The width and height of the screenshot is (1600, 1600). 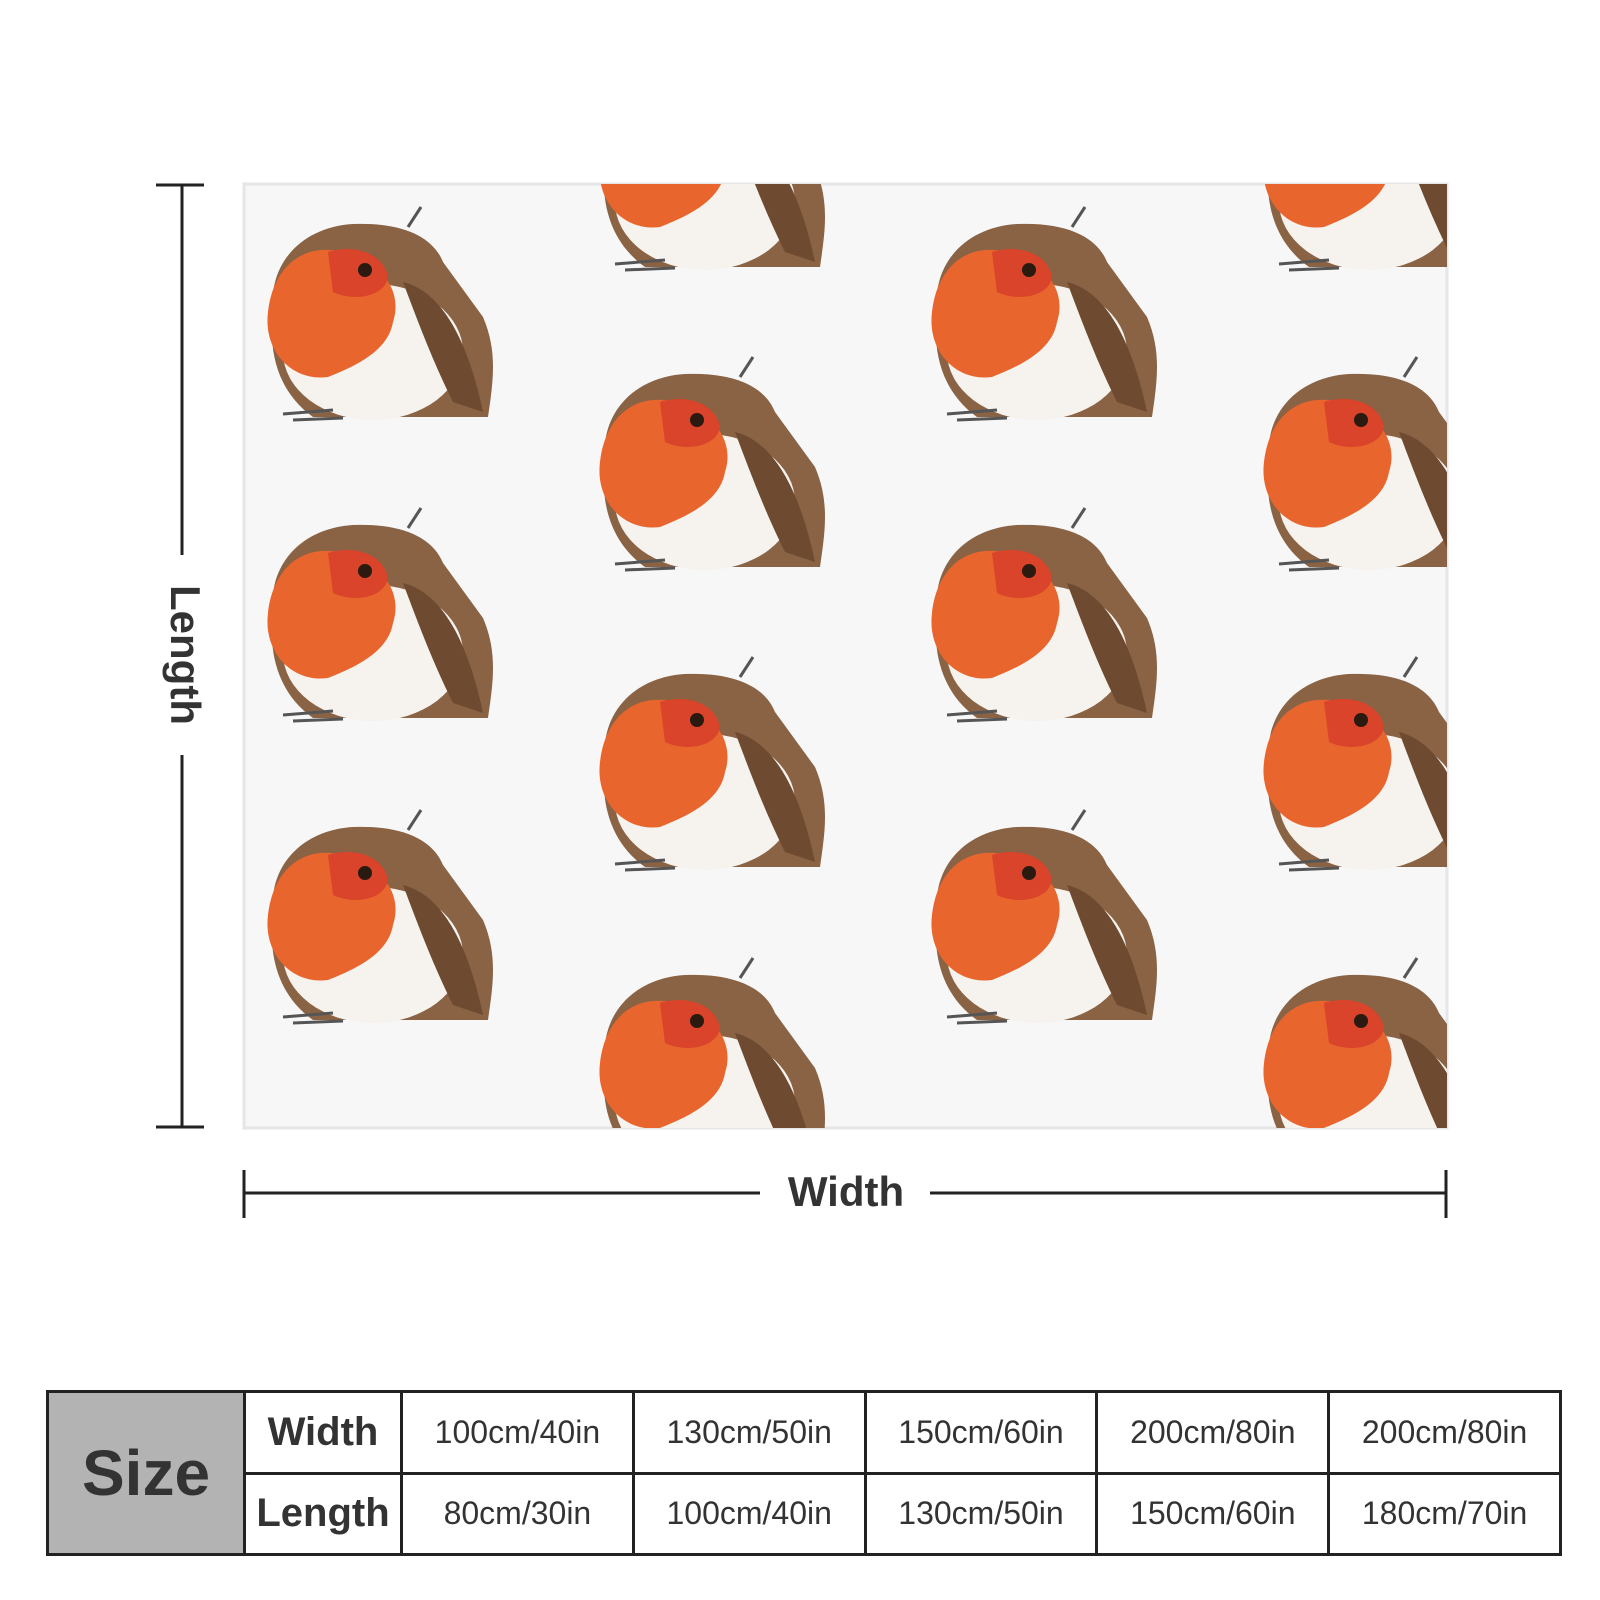 I want to click on length-label: Length, so click(x=185, y=655).